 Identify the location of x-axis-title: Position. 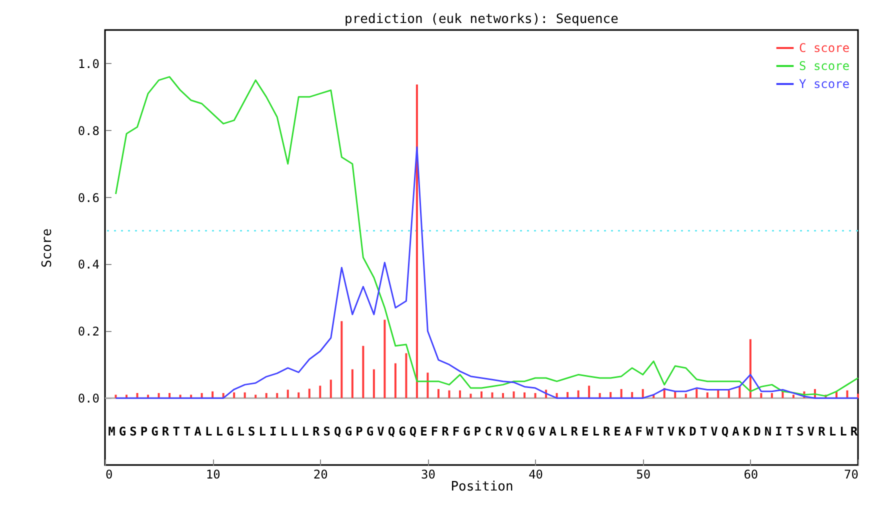
(482, 487).